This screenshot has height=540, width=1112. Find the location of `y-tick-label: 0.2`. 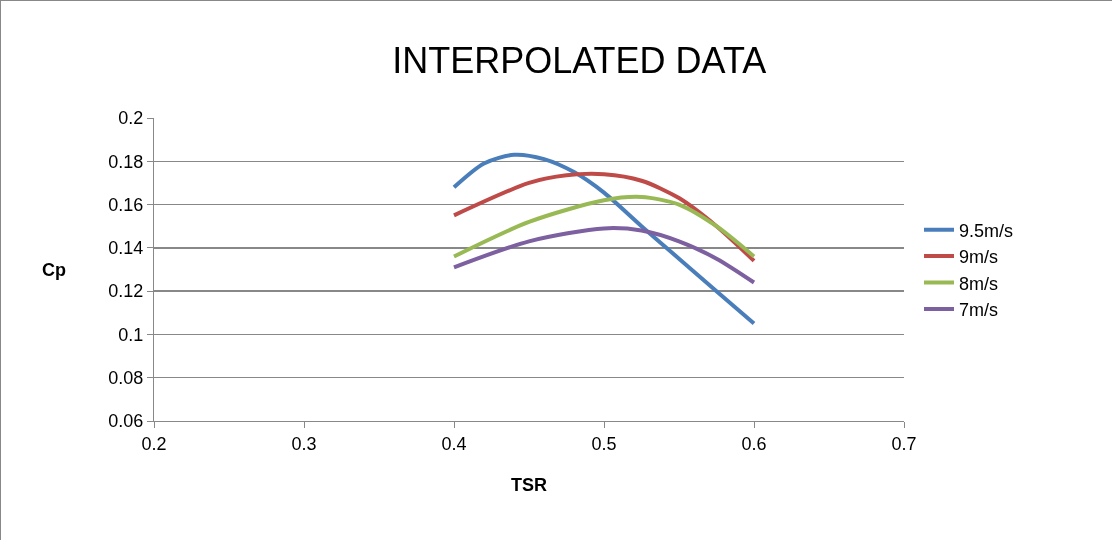

y-tick-label: 0.2 is located at coordinates (131, 118).